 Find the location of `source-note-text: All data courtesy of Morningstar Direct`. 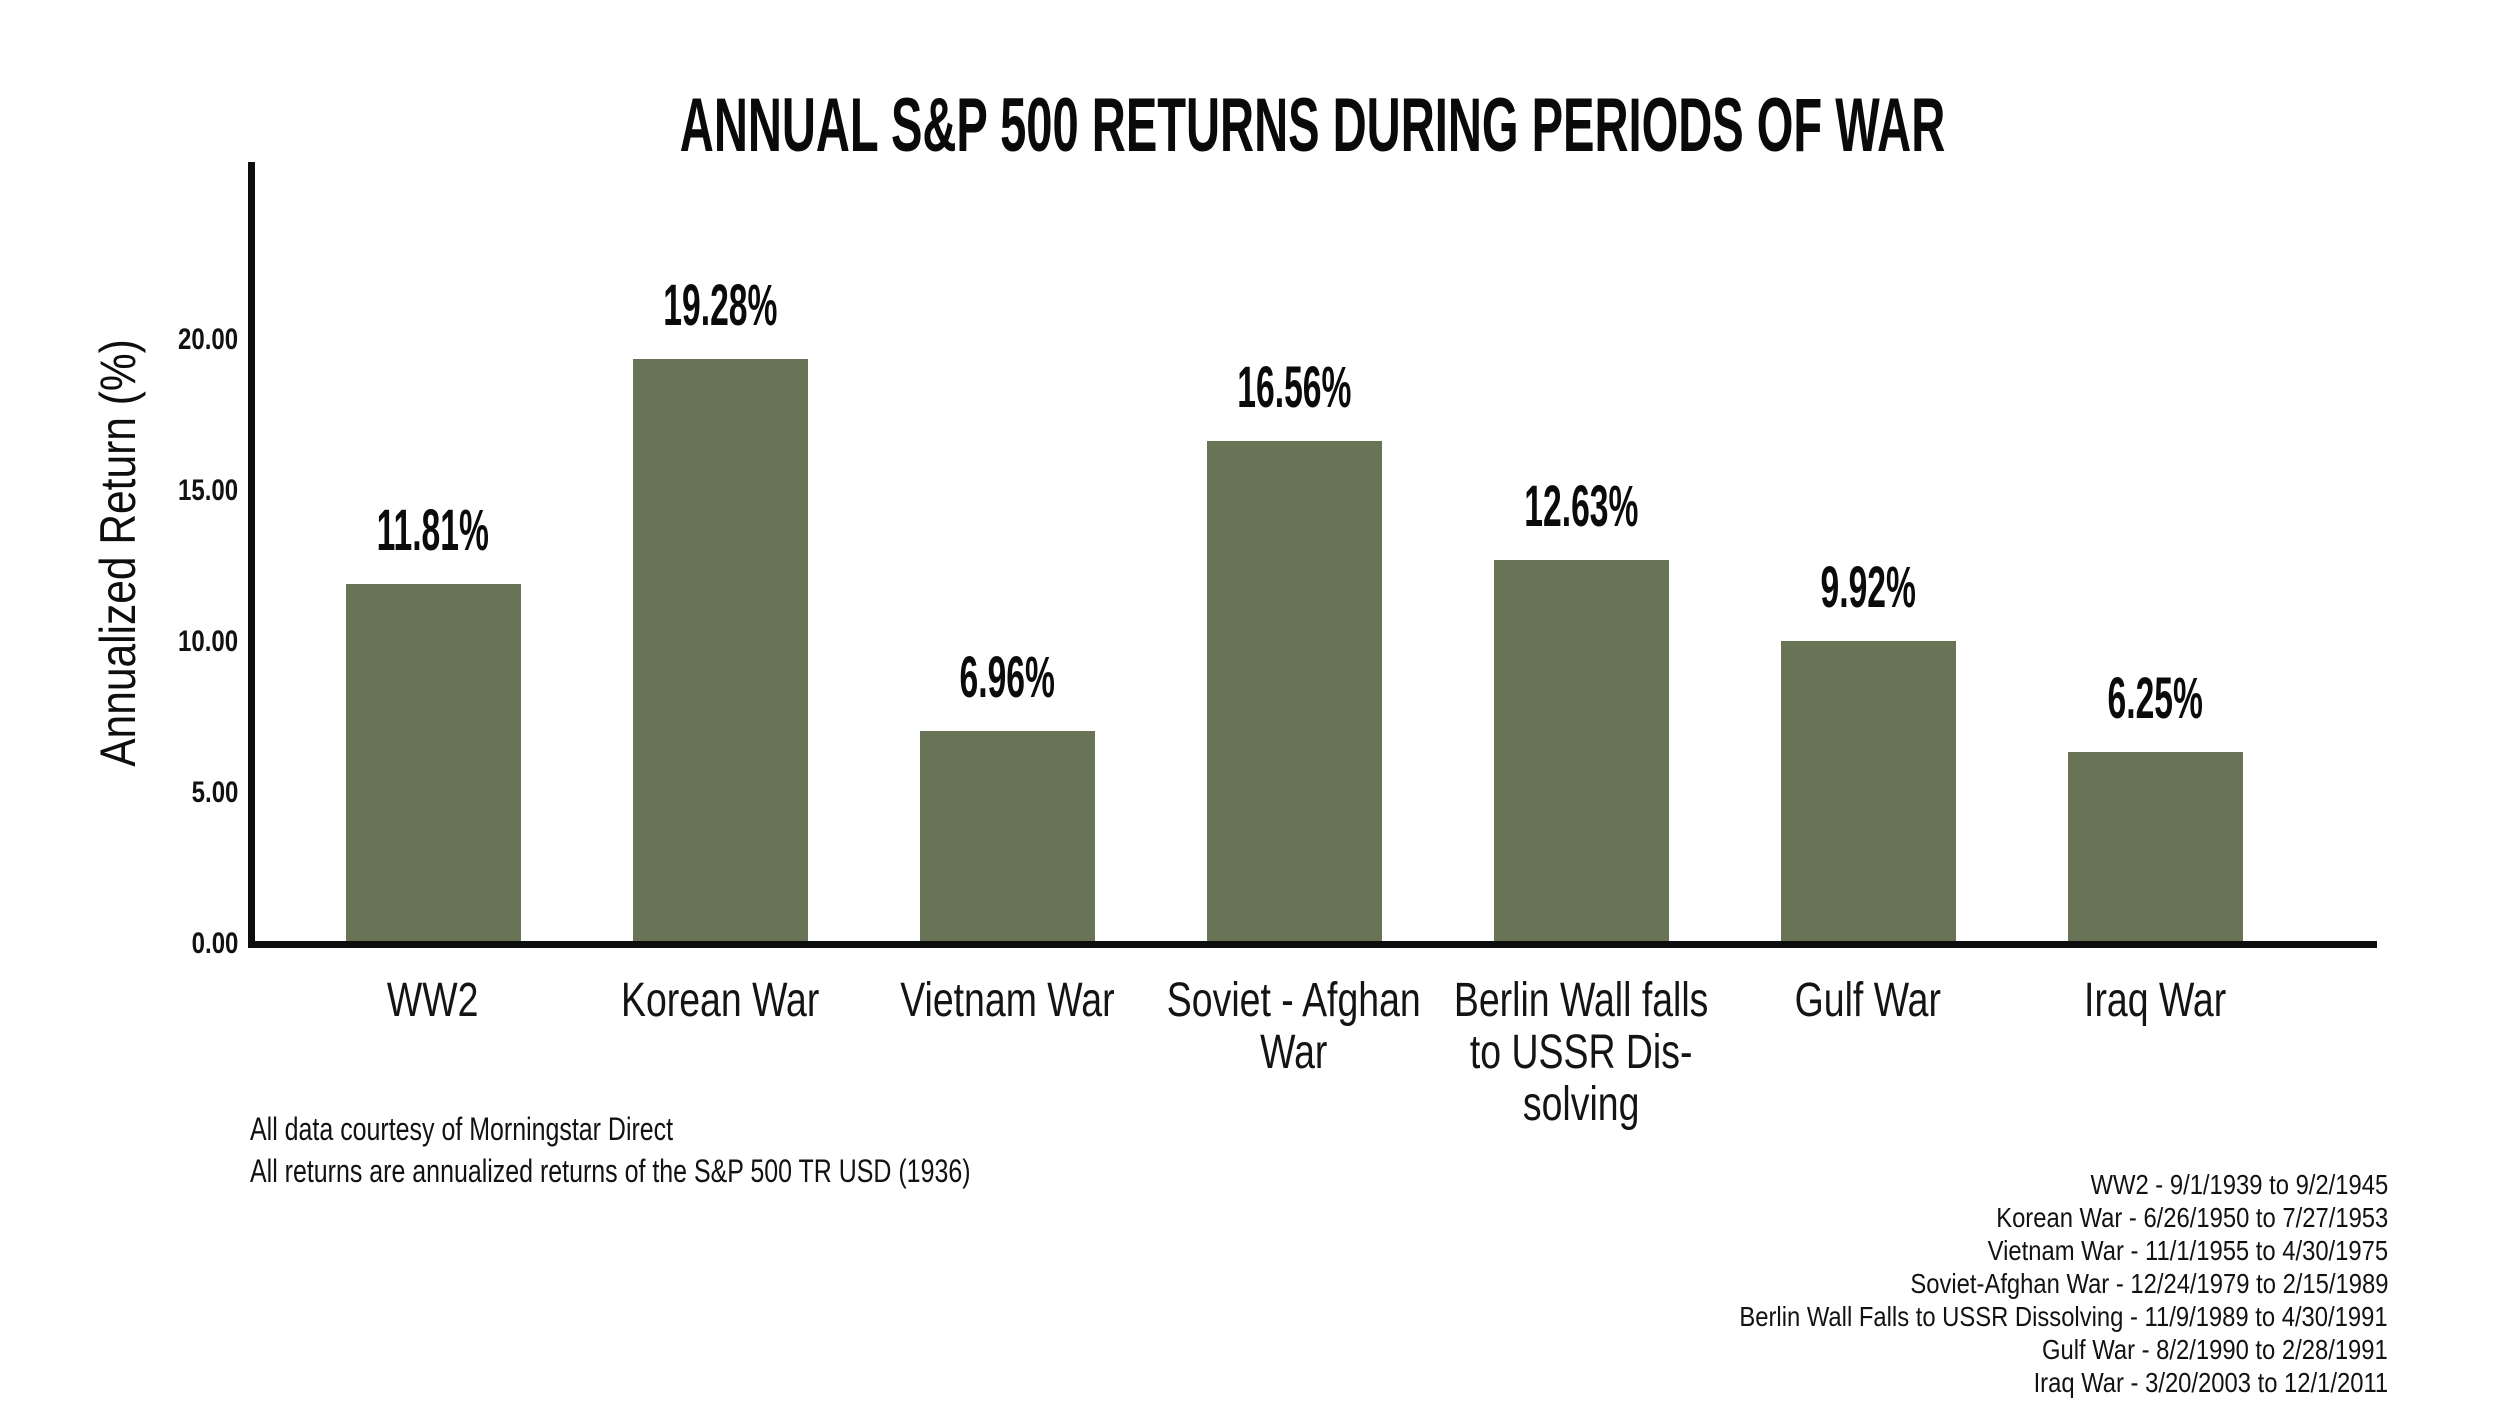

source-note-text: All data courtesy of Morningstar Direct is located at coordinates (462, 1129).